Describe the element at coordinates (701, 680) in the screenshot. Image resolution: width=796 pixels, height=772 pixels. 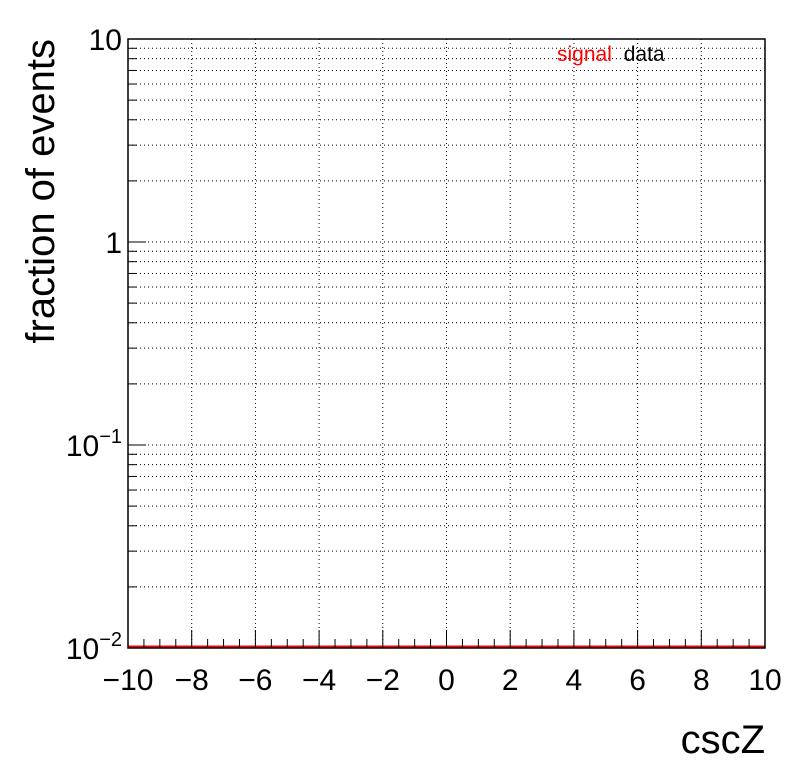
I see `x-tick-label: 8` at that location.